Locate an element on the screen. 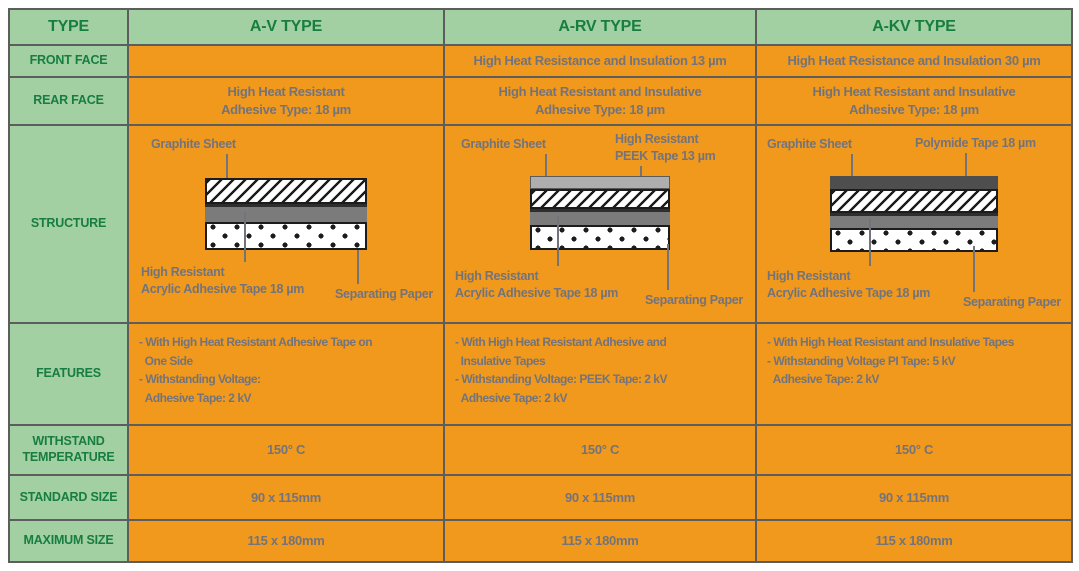 This screenshot has width=1079, height=571. withstand-temperature-value-a-kv: 150° C is located at coordinates (914, 450).